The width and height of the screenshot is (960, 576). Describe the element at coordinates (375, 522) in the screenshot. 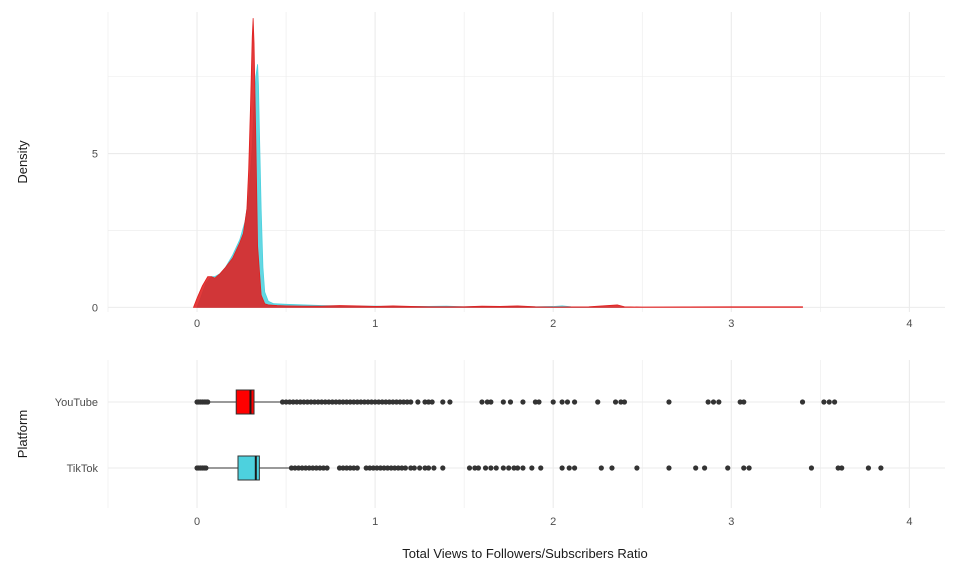

I see `boxplot-x-tick-label: 1` at that location.